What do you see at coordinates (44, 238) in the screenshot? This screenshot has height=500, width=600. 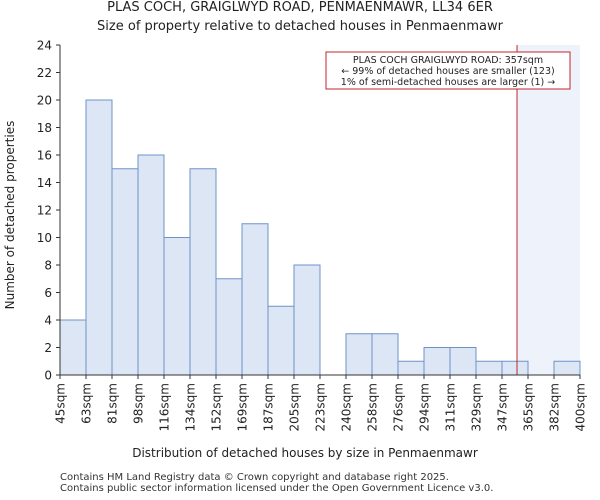 I see `y-tick-label: 10` at bounding box center [44, 238].